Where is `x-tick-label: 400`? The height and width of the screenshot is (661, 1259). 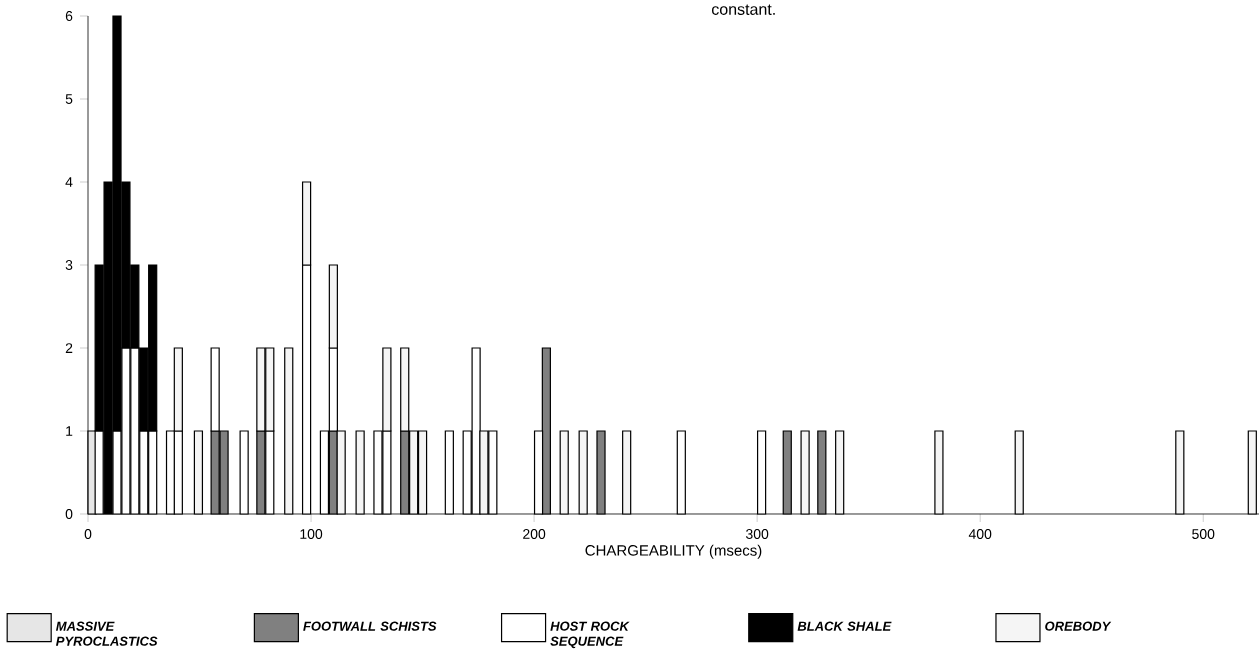
x-tick-label: 400 is located at coordinates (980, 534).